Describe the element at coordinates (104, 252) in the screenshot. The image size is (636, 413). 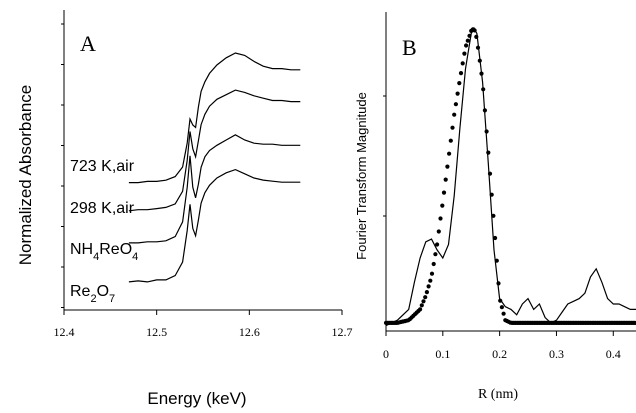
I see `panel-a-series-label: NH4ReO4` at that location.